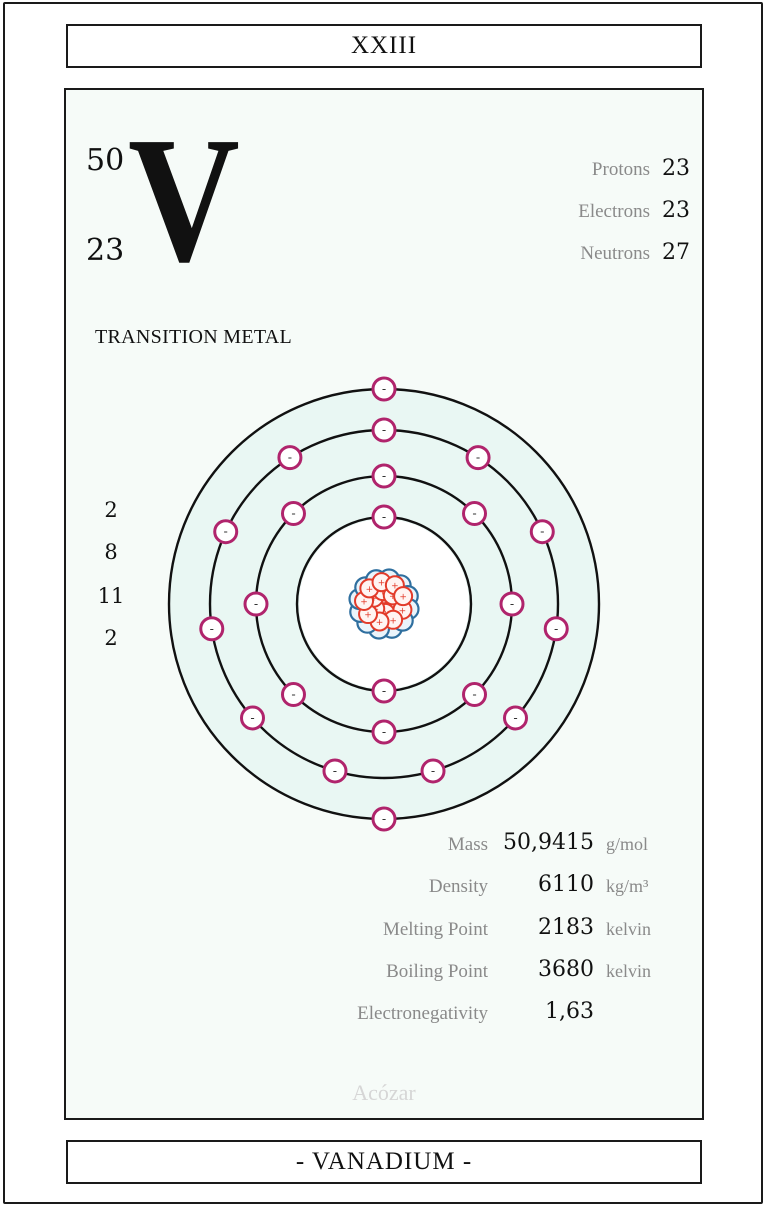 Image resolution: width=768 pixels, height=1208 pixels. What do you see at coordinates (490, 972) in the screenshot?
I see `property-row-boiling-point: Boiling Point 3680 kelvin` at bounding box center [490, 972].